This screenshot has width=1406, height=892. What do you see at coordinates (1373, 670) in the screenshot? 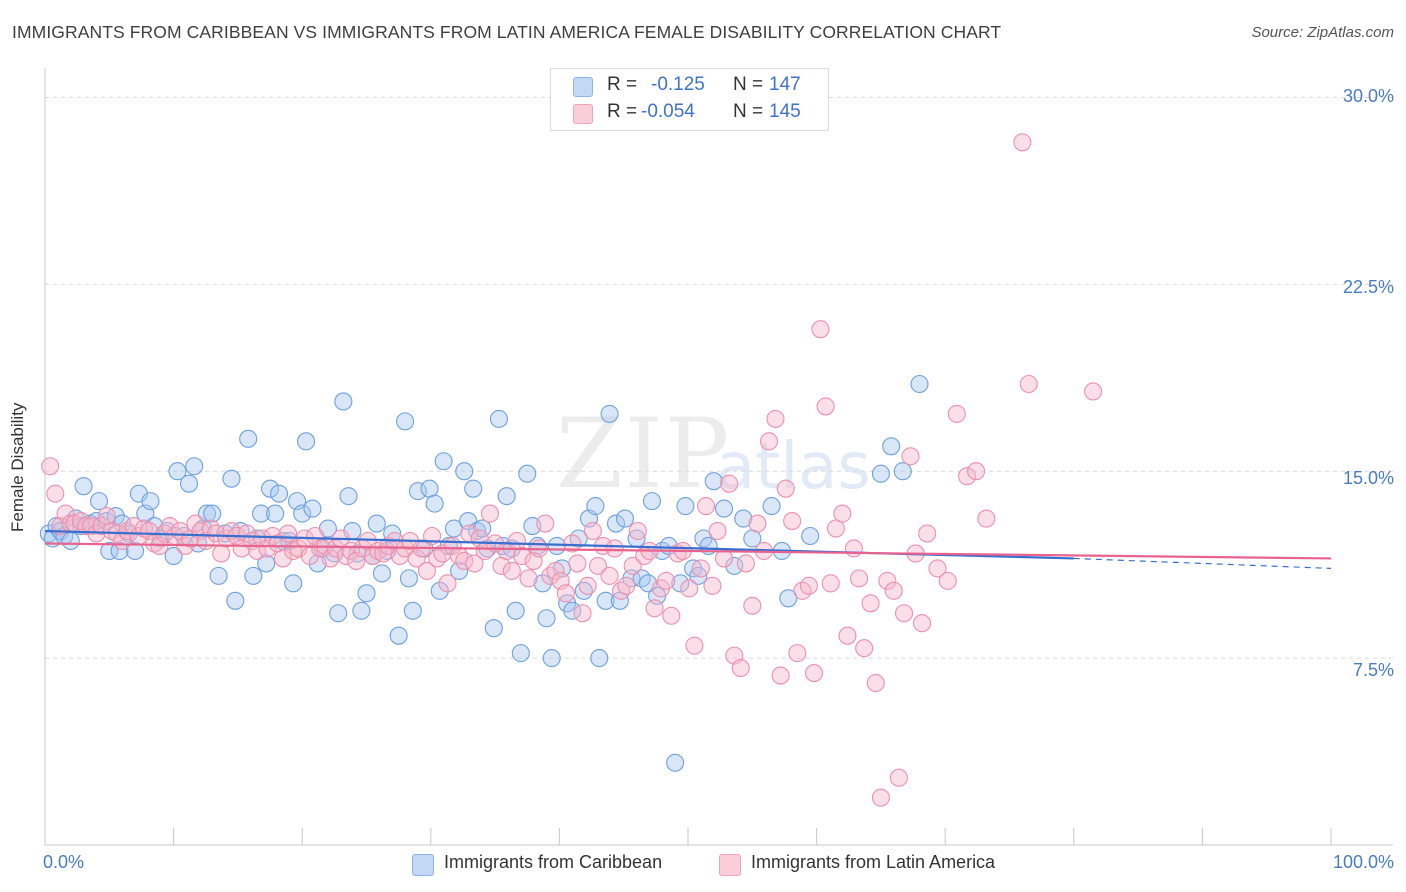
I see `y-tick-7-5: 7.5%` at bounding box center [1373, 670].